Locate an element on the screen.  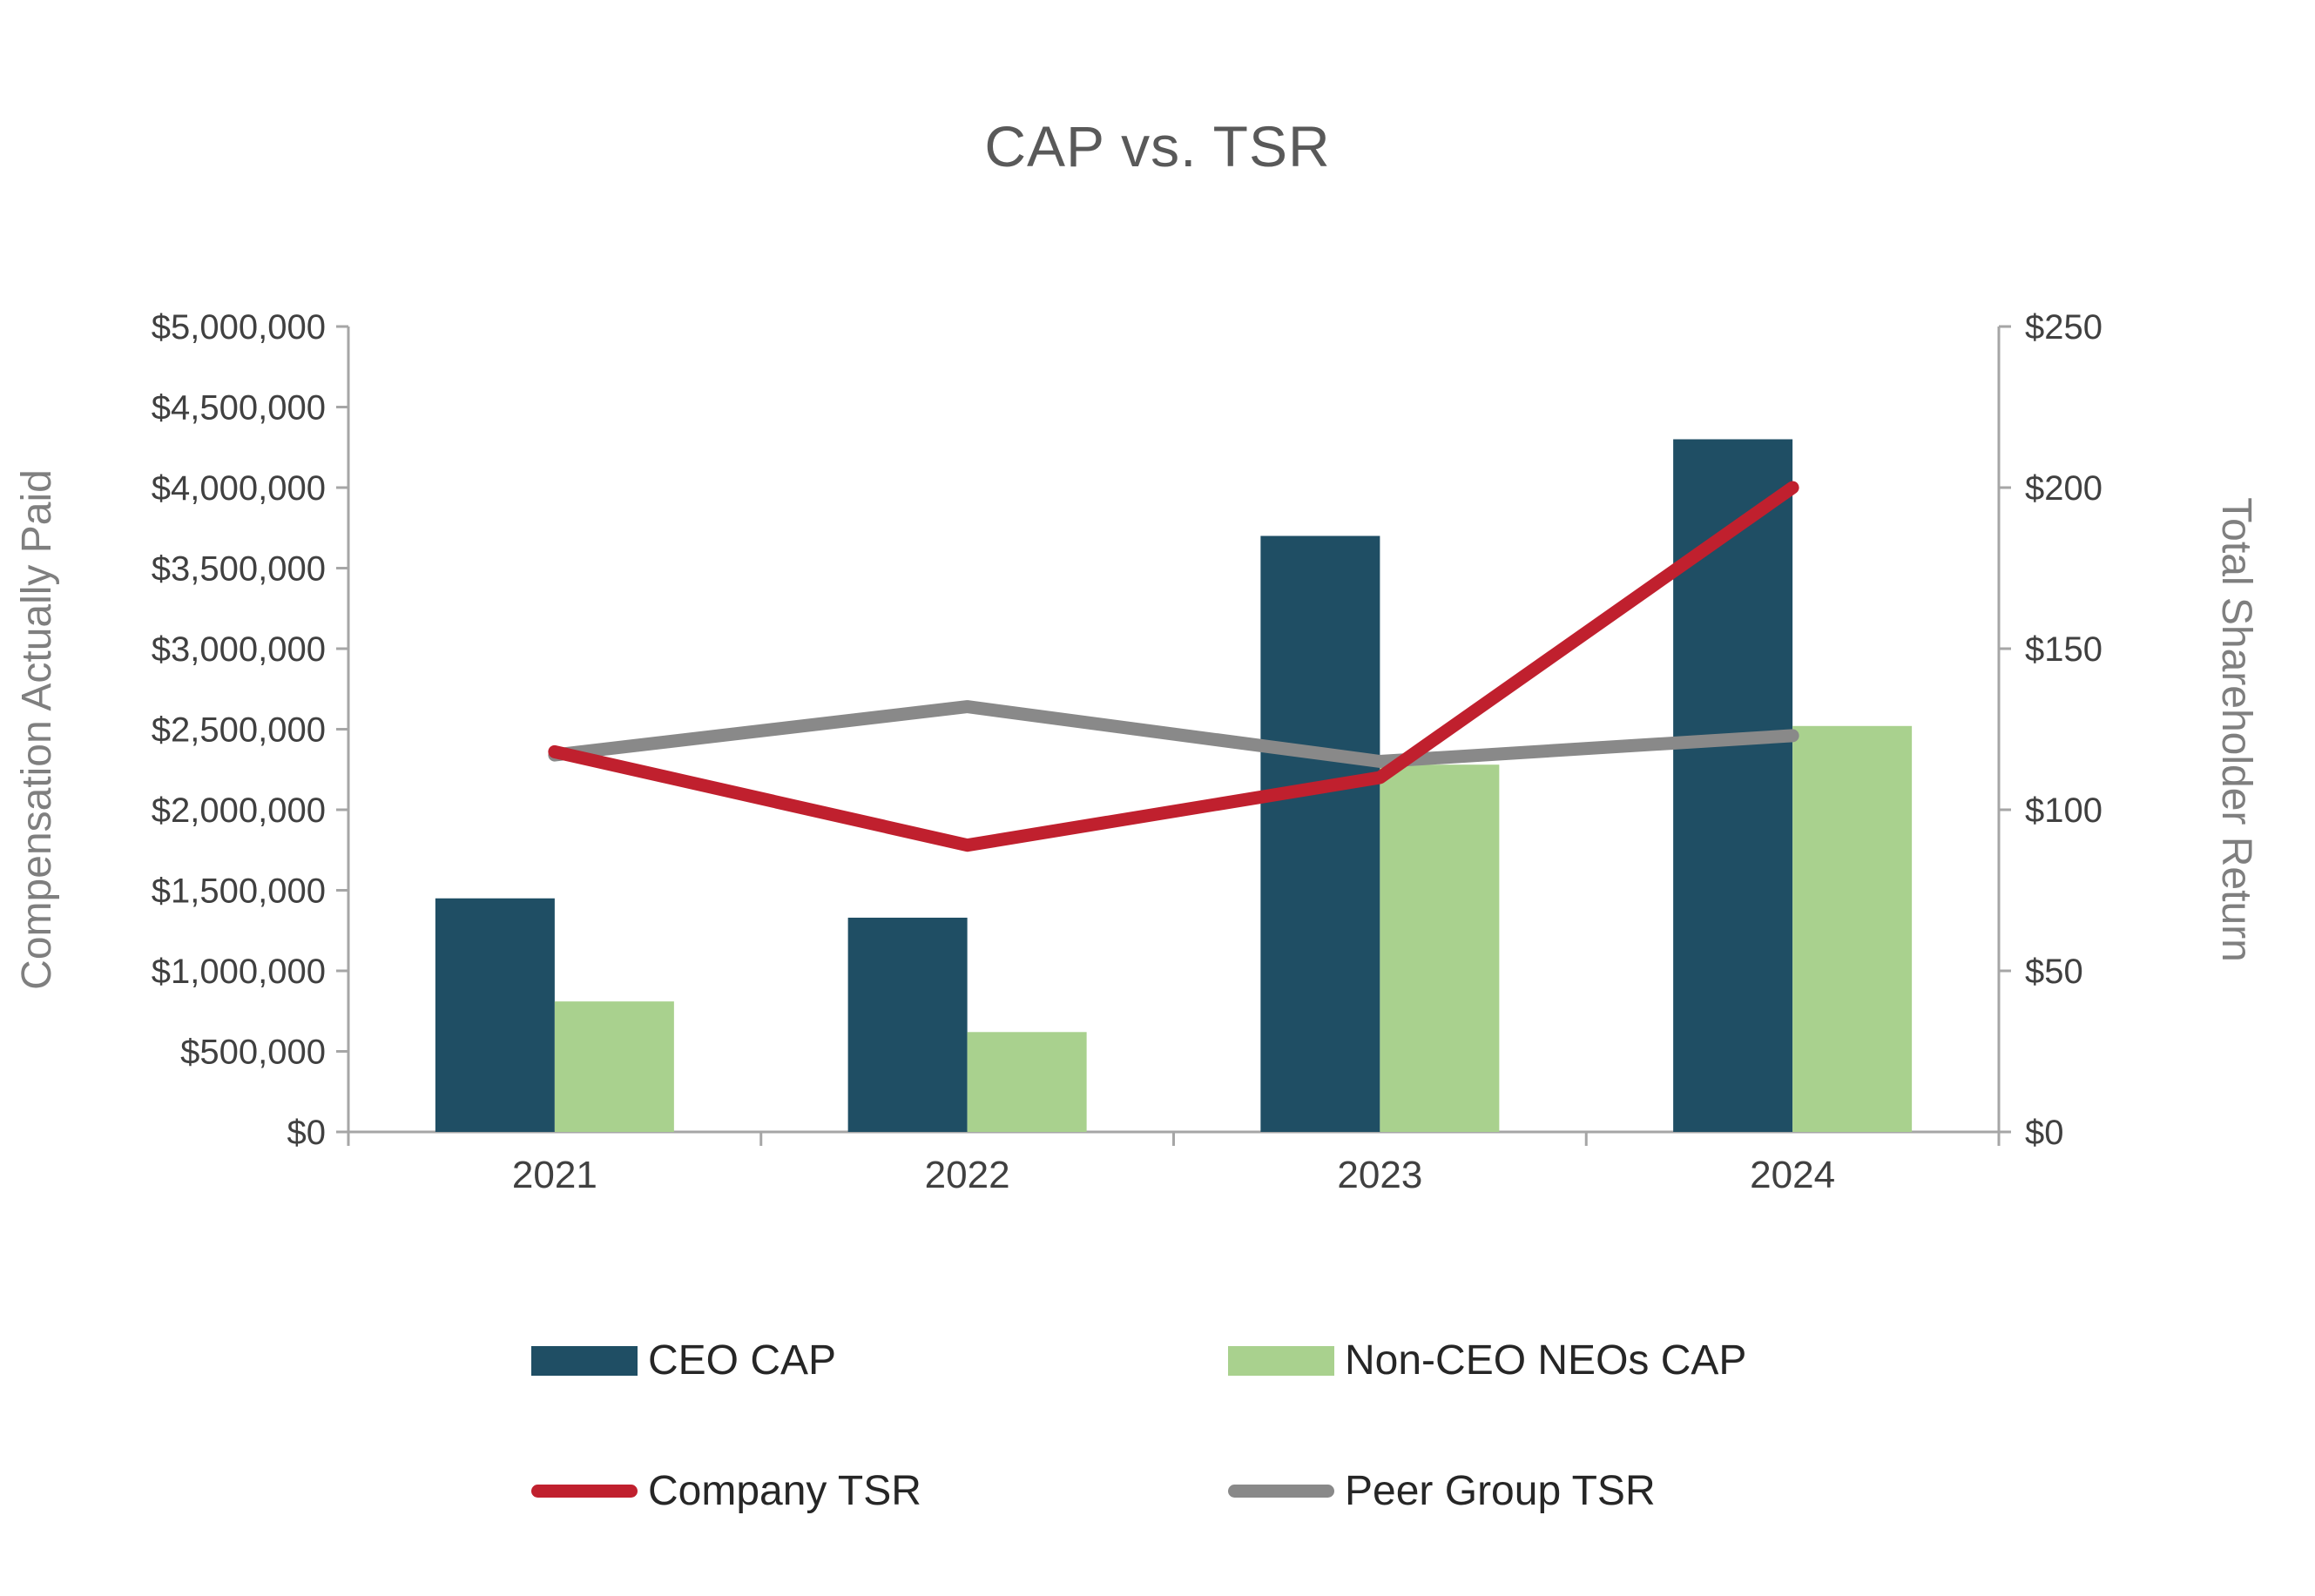
left-axis-tick-label: $3,500,000 is located at coordinates (239, 569).